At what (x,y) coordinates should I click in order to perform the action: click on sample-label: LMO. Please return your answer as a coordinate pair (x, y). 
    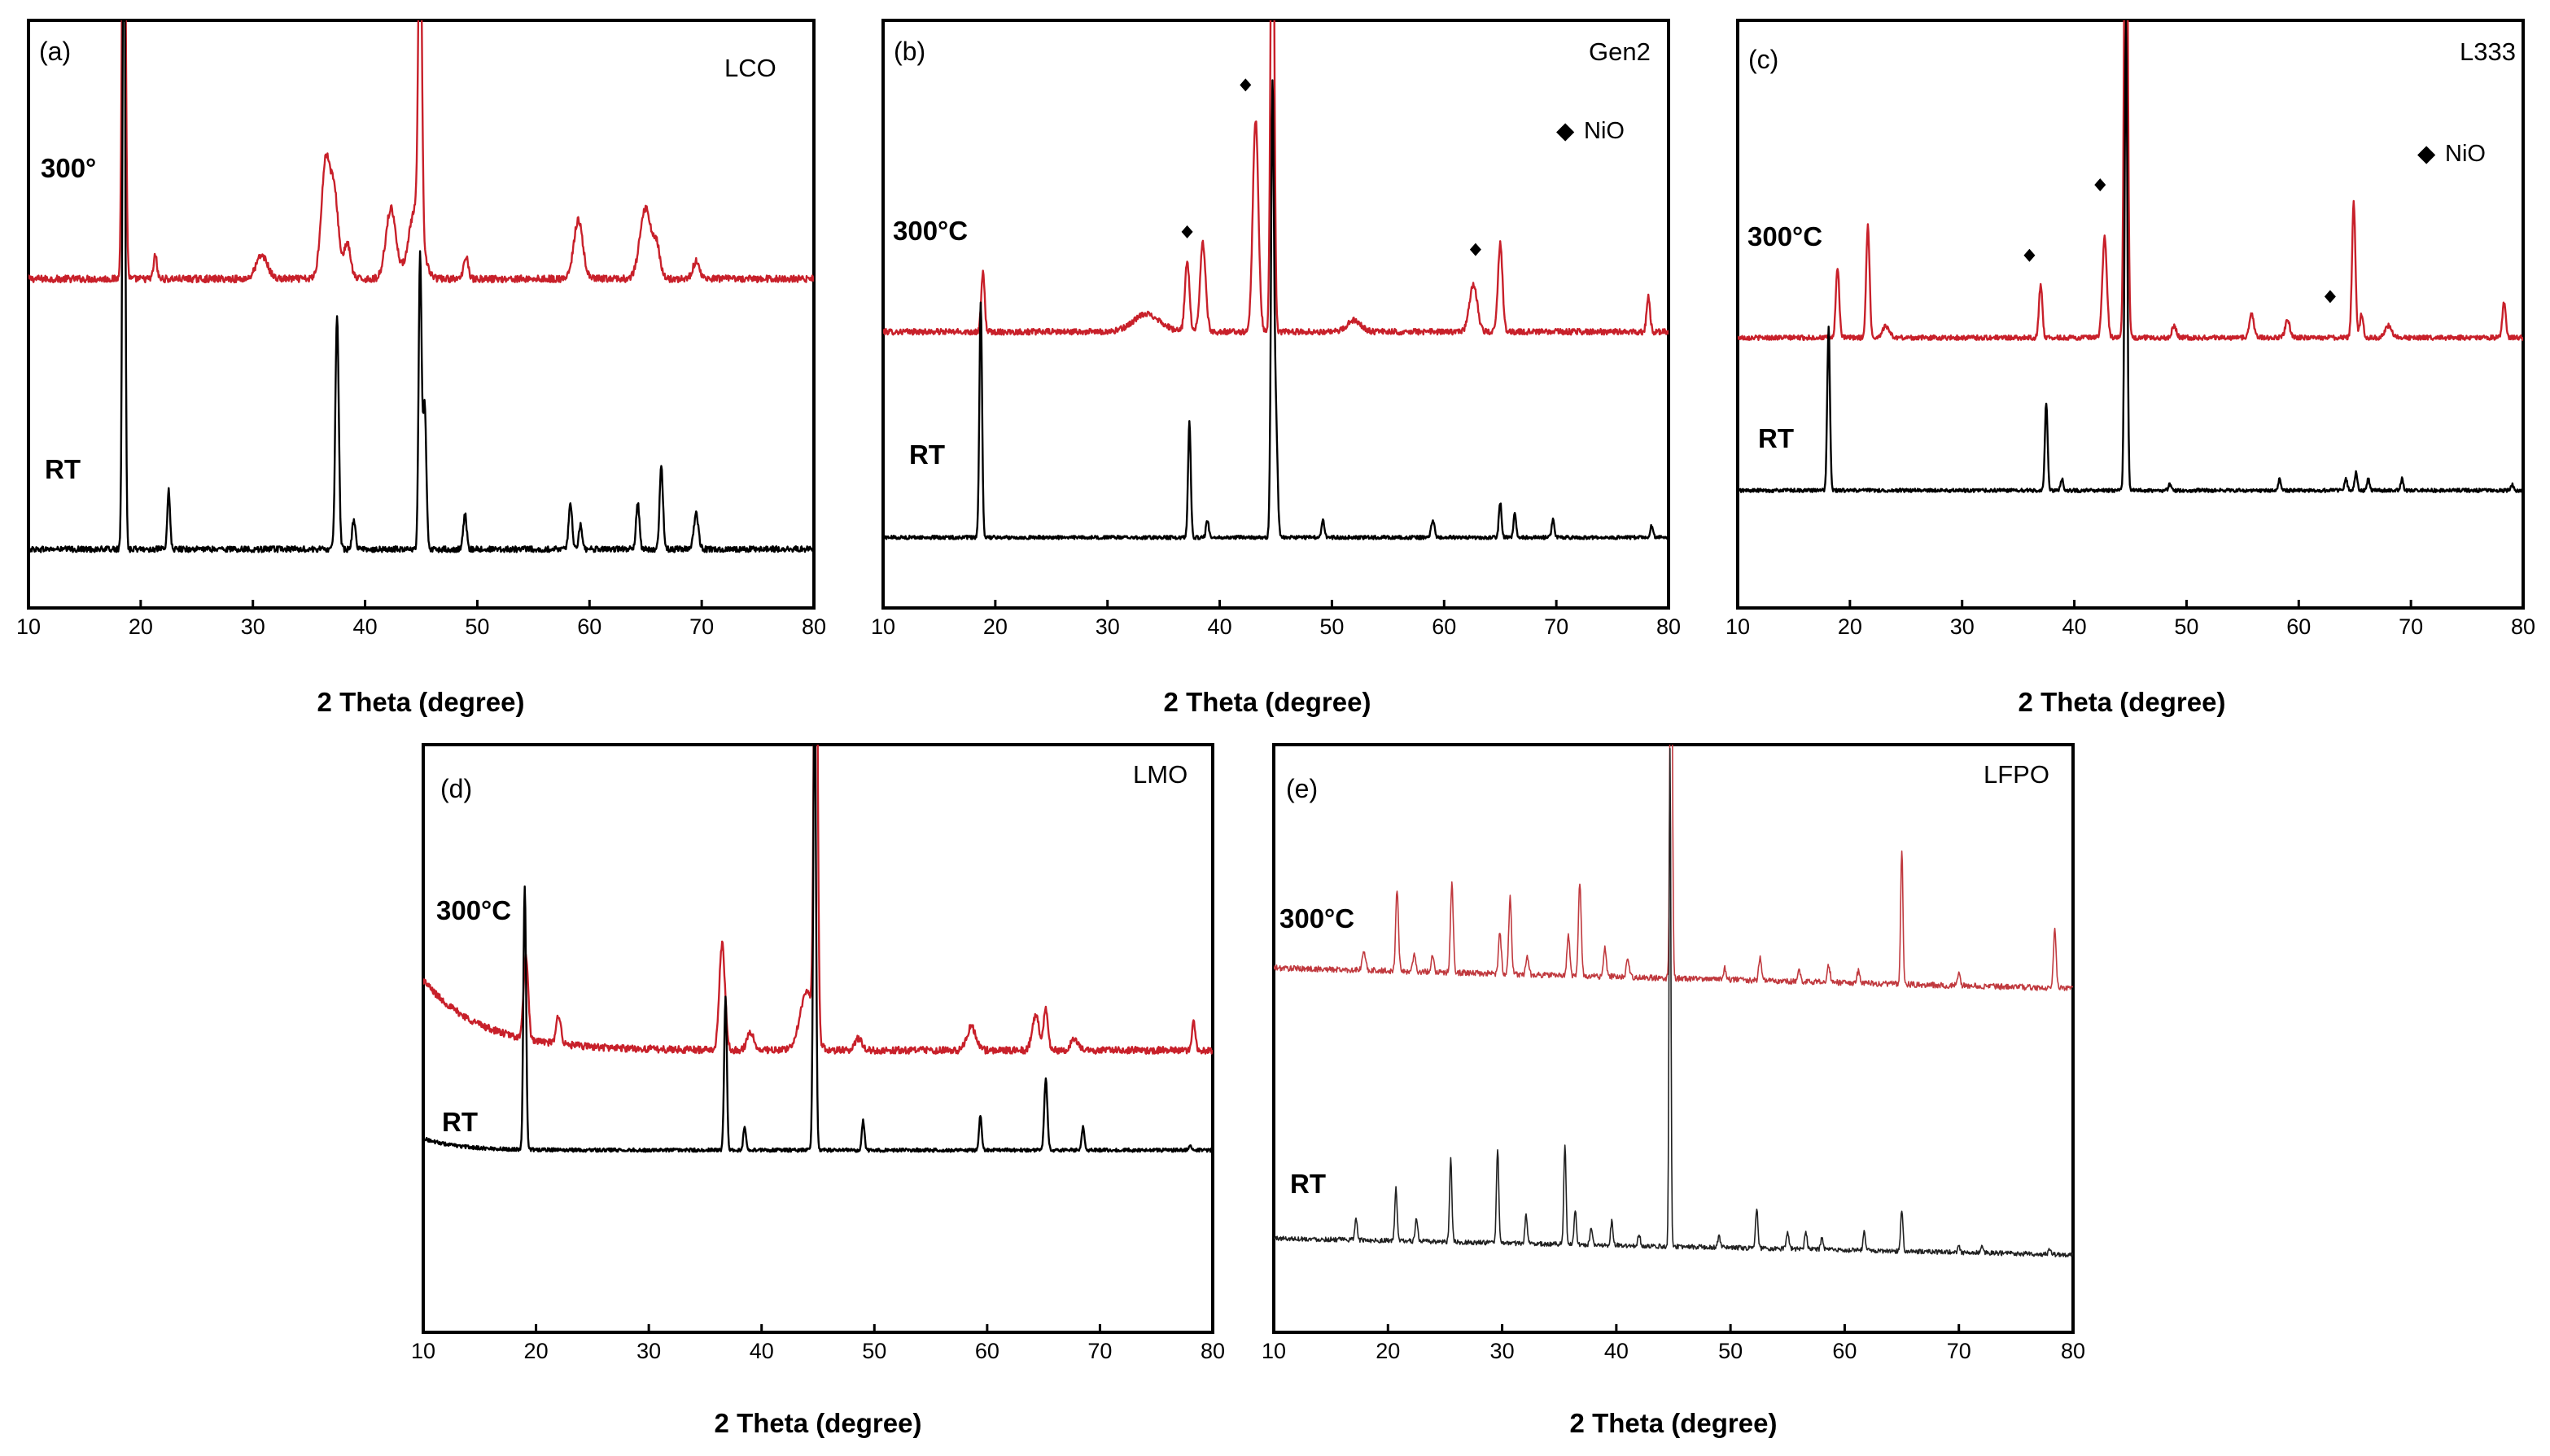
    Looking at the image, I should click on (1160, 774).